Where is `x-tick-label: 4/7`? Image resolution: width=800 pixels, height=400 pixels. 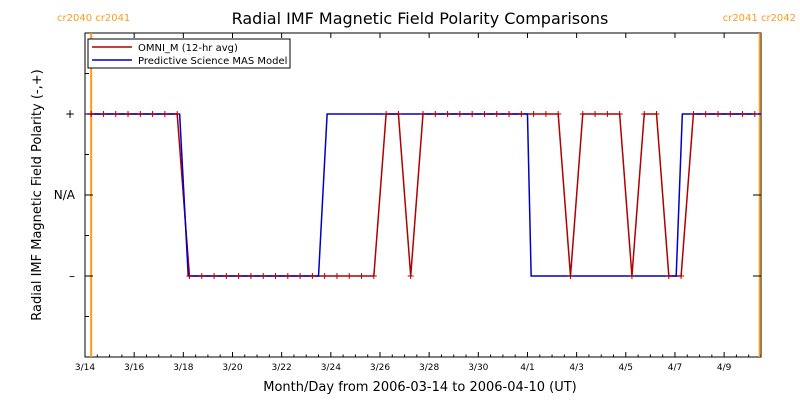
x-tick-label: 4/7 is located at coordinates (675, 368).